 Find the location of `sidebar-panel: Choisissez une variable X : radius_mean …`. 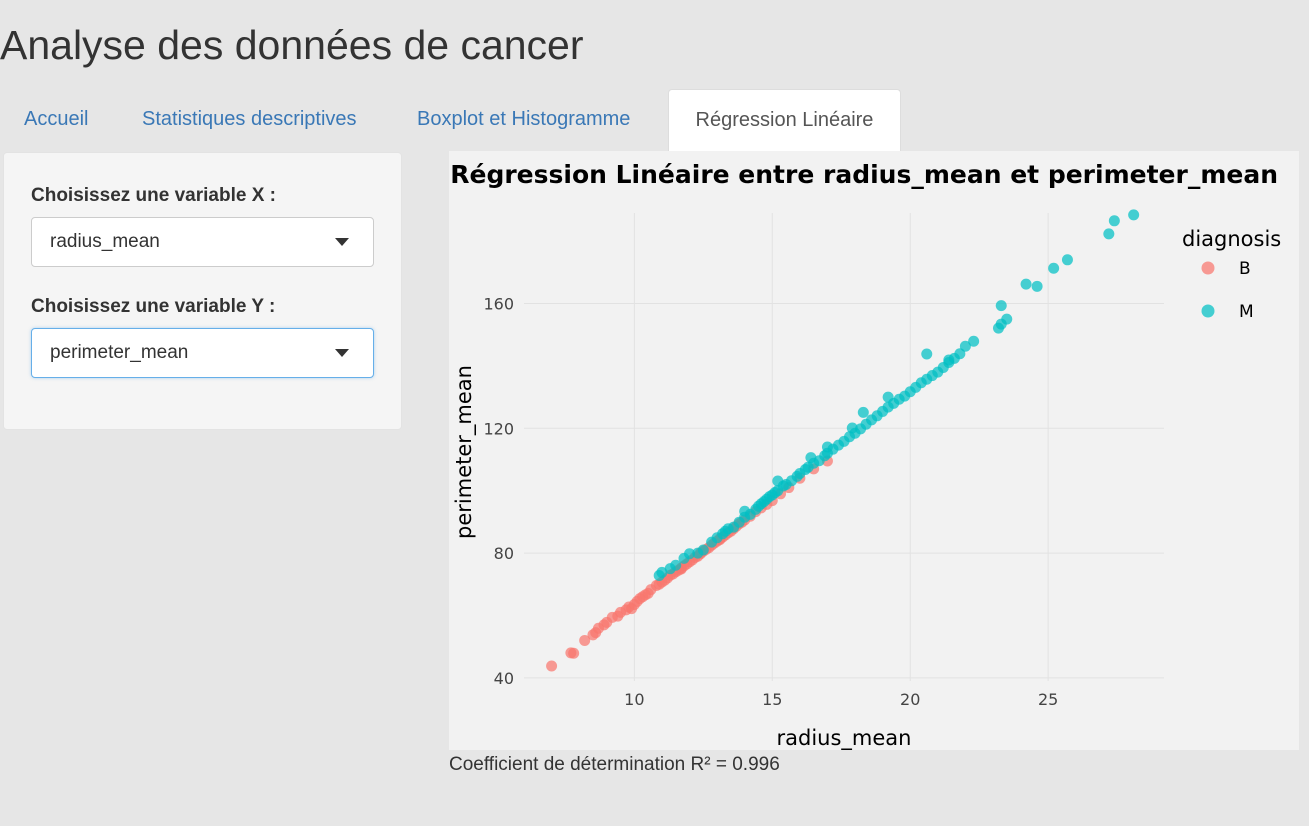

sidebar-panel: Choisissez une variable X : radius_mean … is located at coordinates (202, 291).